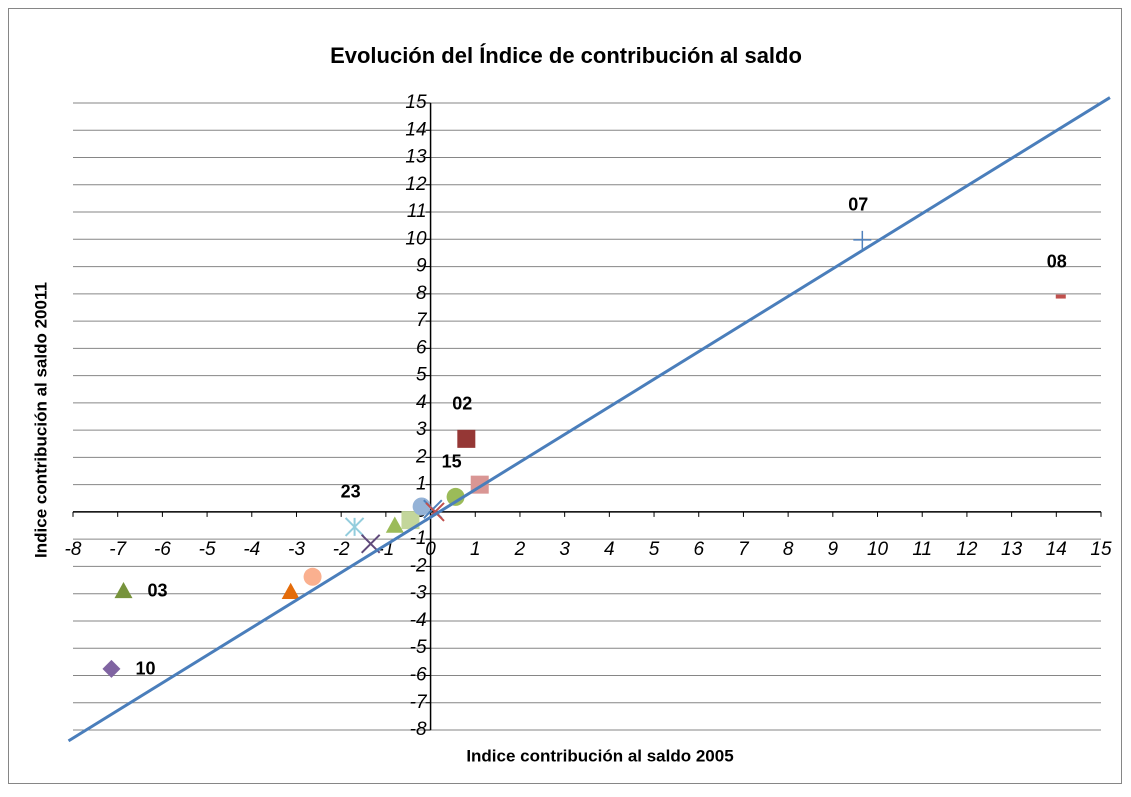 The image size is (1131, 797). What do you see at coordinates (341, 549) in the screenshot?
I see `x-tick-label: -2` at bounding box center [341, 549].